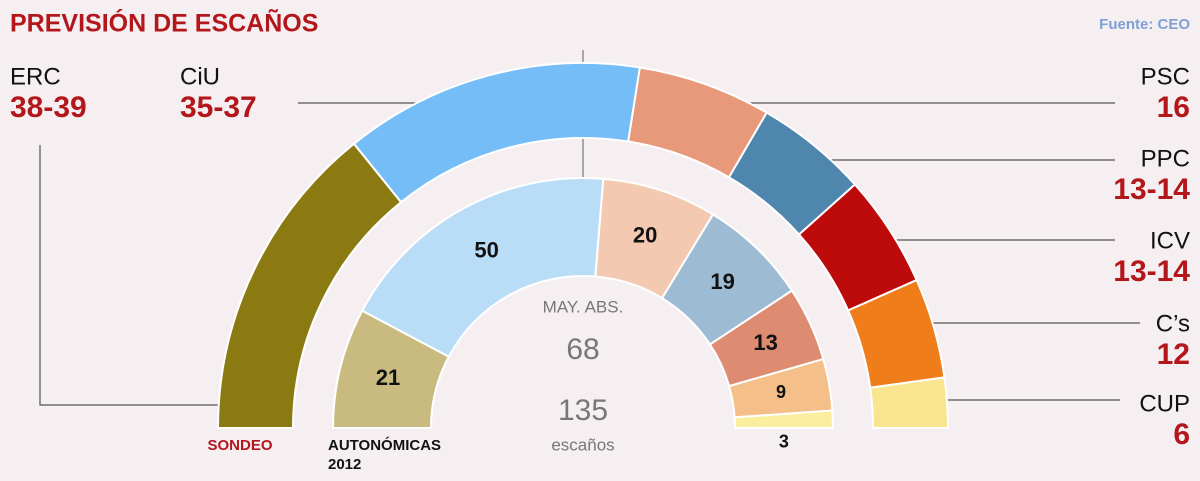  I want to click on data-label: 19, so click(722, 281).